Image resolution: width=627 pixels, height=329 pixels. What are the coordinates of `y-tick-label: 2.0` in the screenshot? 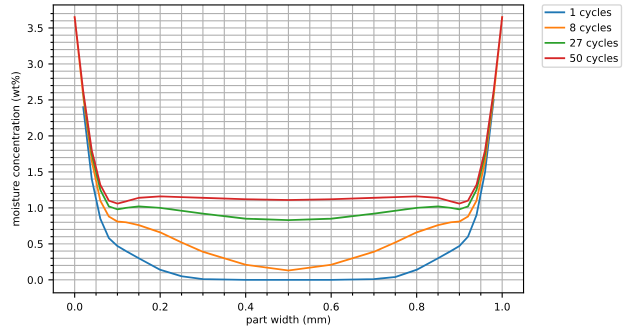 It's located at (35, 136).